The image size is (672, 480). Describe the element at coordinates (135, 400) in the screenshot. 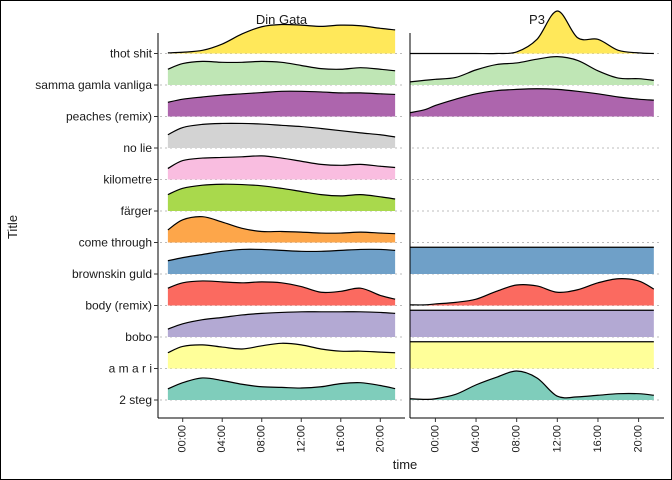

I see `y-tick-label: 2 steg` at that location.